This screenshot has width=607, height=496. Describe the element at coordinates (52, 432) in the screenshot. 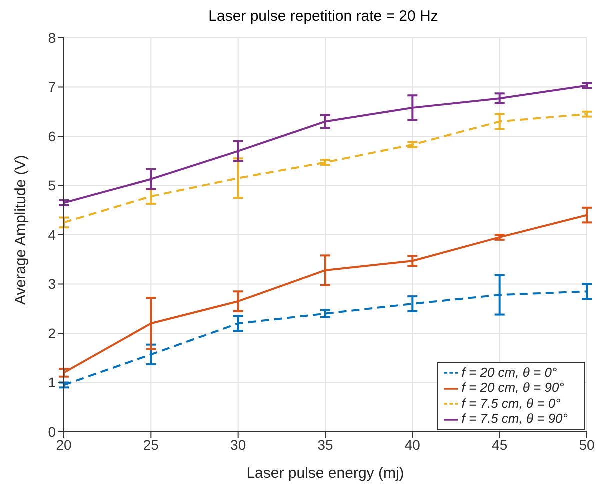

I see `y-tick-label: 0` at that location.